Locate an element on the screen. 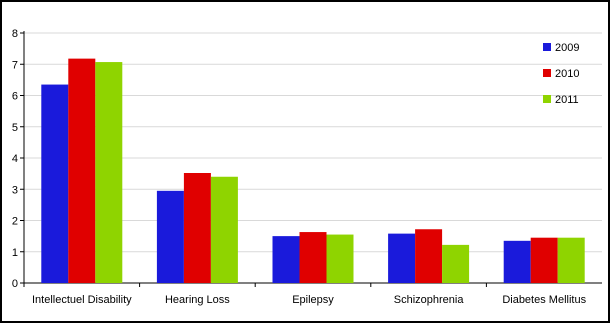 The width and height of the screenshot is (610, 323). x-tick-label: Hearing Loss is located at coordinates (197, 300).